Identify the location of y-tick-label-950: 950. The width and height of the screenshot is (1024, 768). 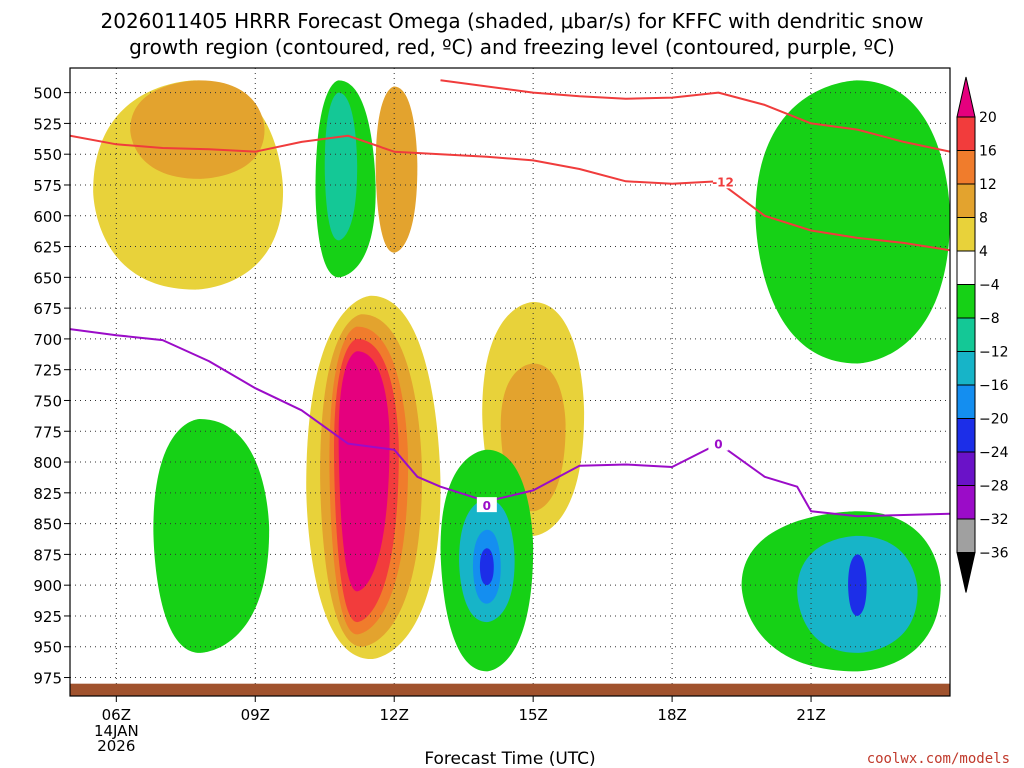
(47, 648).